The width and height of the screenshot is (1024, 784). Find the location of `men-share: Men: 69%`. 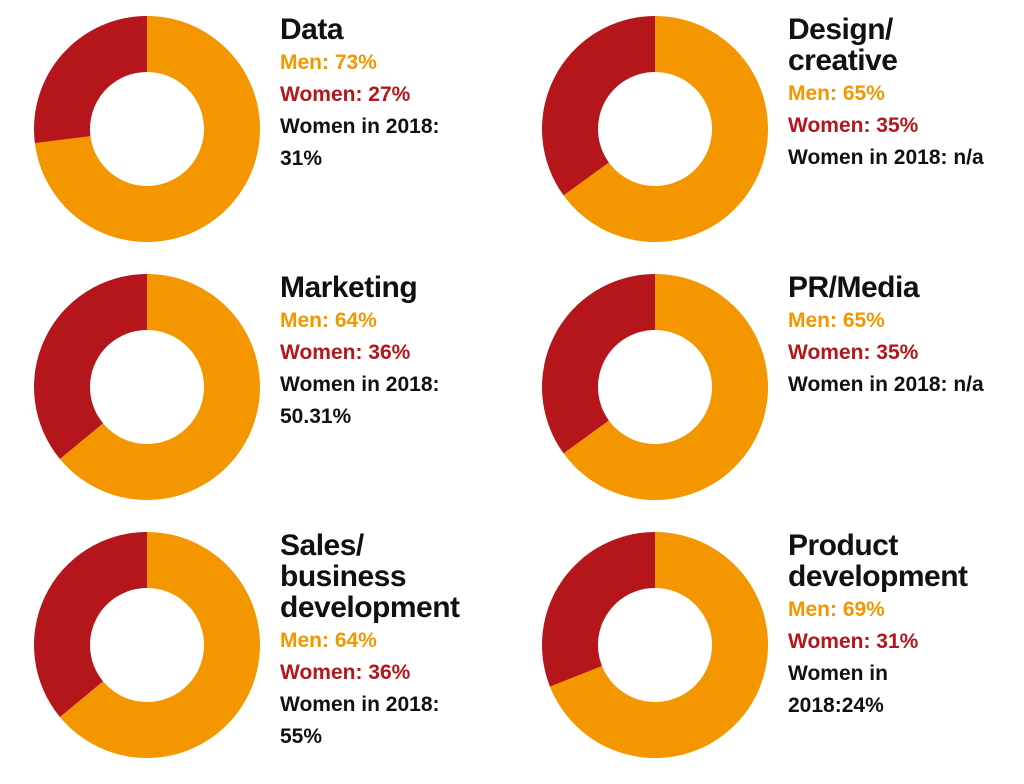

men-share: Men: 69% is located at coordinates (836, 609).